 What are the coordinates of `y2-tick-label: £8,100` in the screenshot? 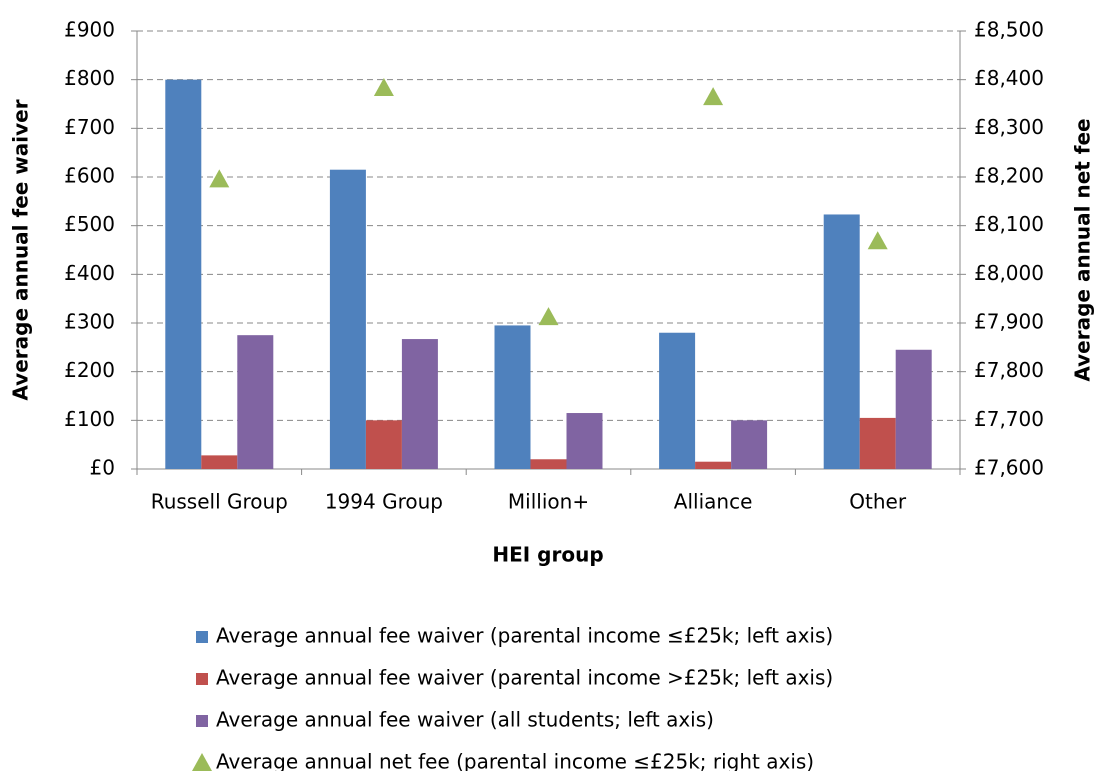 It's located at (1009, 224).